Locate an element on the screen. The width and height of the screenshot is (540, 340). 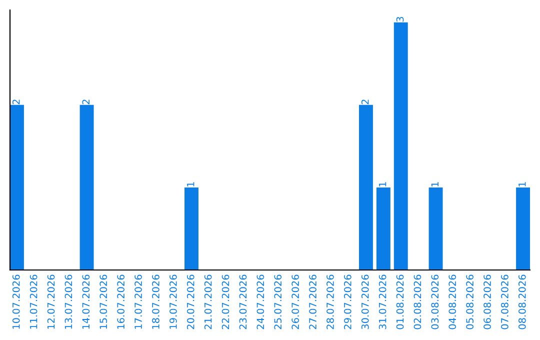
x-tick-label: 14.07.2026 is located at coordinates (86, 301).